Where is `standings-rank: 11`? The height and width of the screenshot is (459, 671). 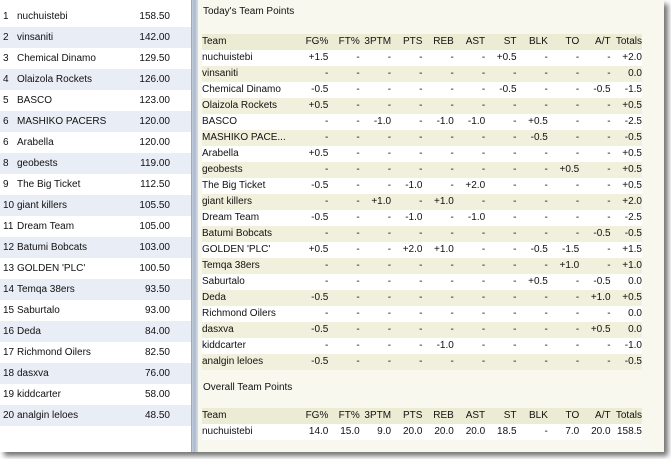
standings-rank: 11 is located at coordinates (8, 226).